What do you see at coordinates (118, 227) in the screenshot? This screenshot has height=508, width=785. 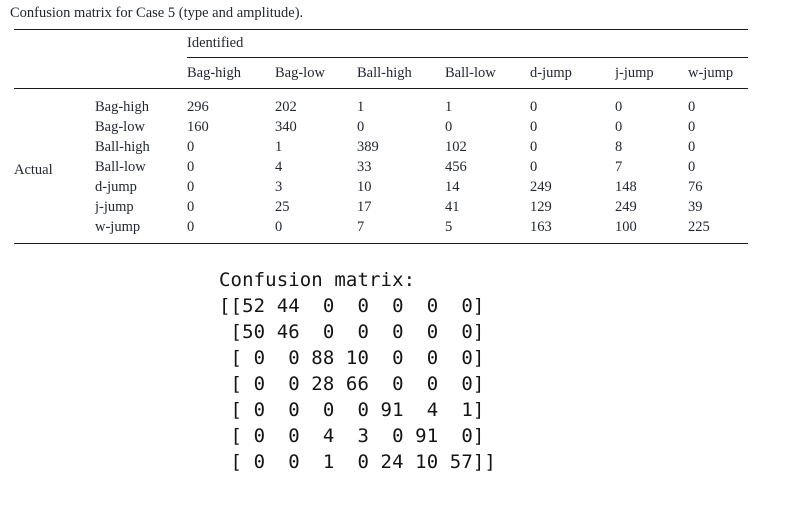 I see `row-label: w-jump` at bounding box center [118, 227].